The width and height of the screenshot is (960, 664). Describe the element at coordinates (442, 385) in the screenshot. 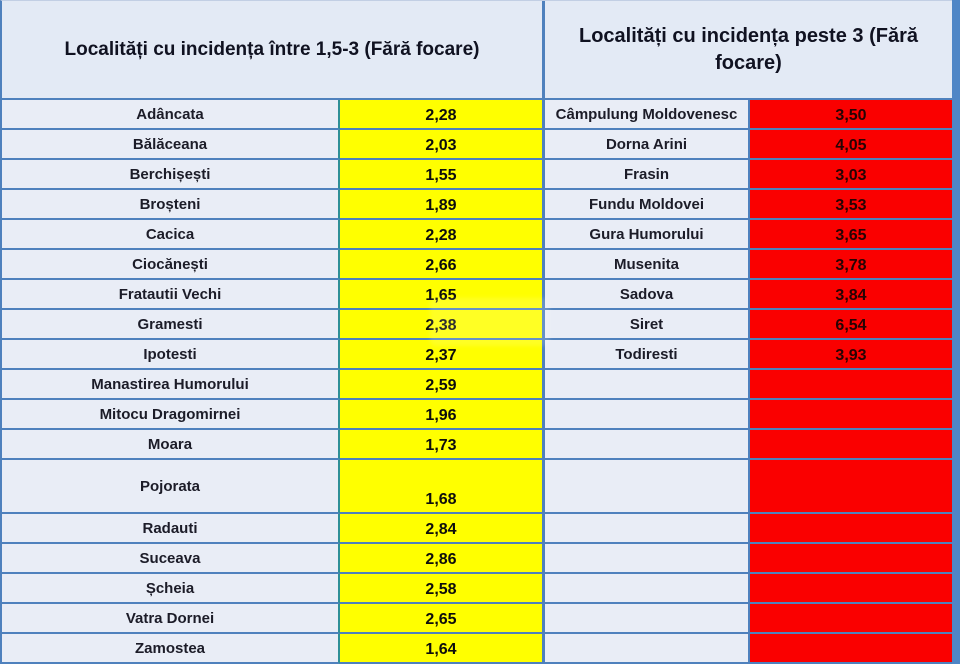

I see `incidence-value-cell: 2,59` at that location.